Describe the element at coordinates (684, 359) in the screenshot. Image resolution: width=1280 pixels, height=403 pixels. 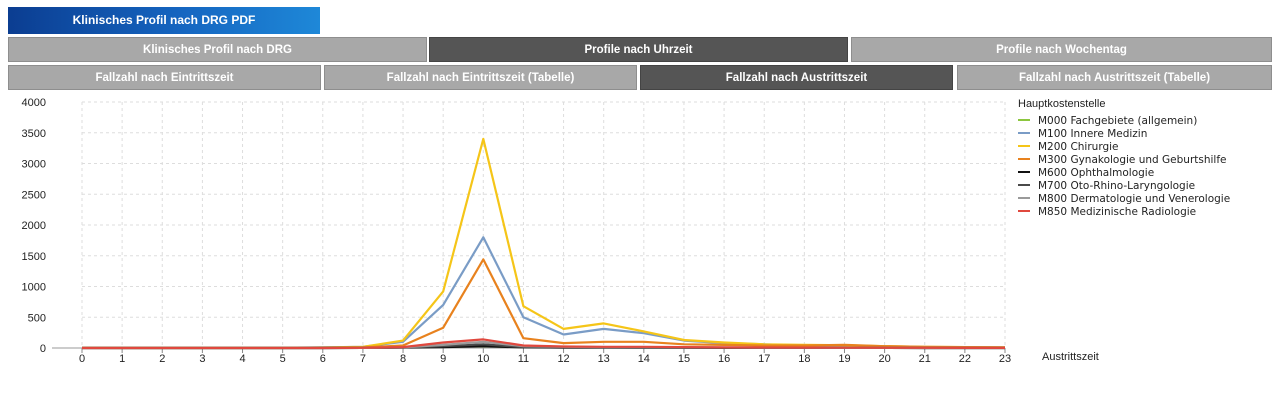
I see `x-tick-label: 15` at that location.